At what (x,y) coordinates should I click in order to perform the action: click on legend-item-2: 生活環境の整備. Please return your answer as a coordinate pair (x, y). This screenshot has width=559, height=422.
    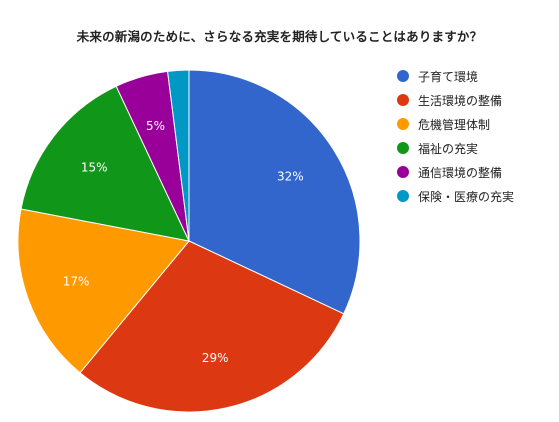
    Looking at the image, I should click on (477, 100).